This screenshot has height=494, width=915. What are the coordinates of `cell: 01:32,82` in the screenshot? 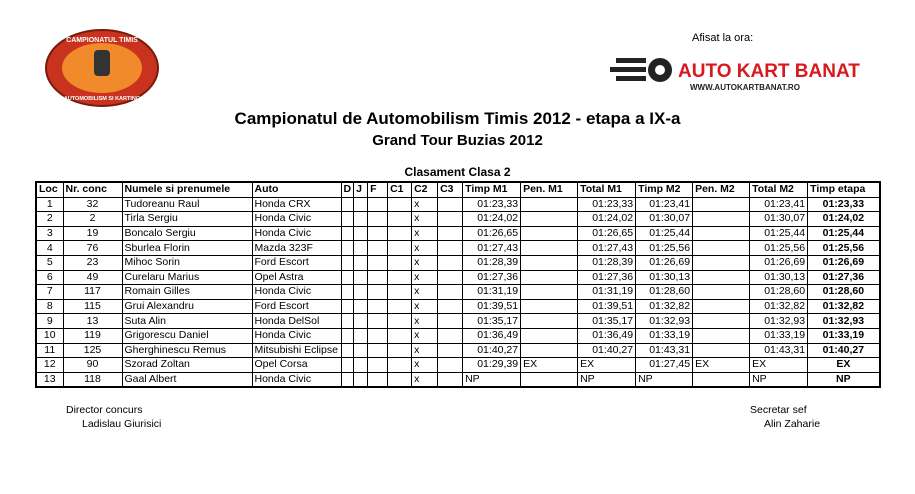 It's located at (664, 306).